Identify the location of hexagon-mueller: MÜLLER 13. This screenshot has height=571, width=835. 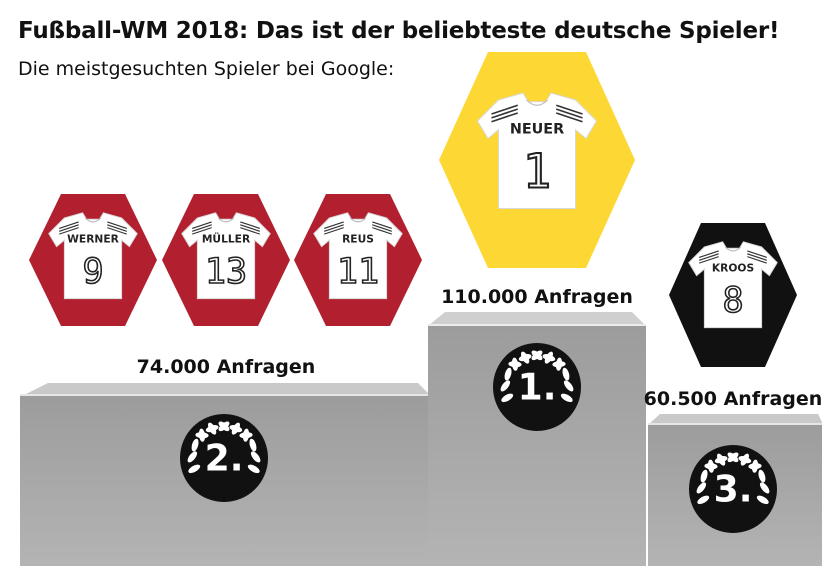
(226, 260).